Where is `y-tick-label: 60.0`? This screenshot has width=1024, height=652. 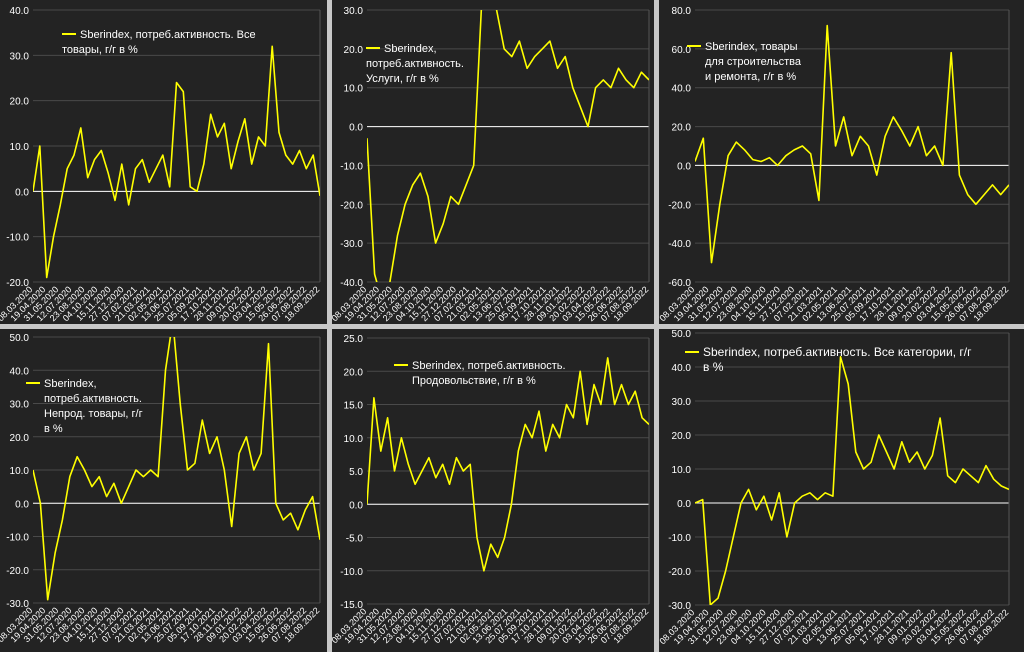 y-tick-label: 60.0 is located at coordinates (682, 50).